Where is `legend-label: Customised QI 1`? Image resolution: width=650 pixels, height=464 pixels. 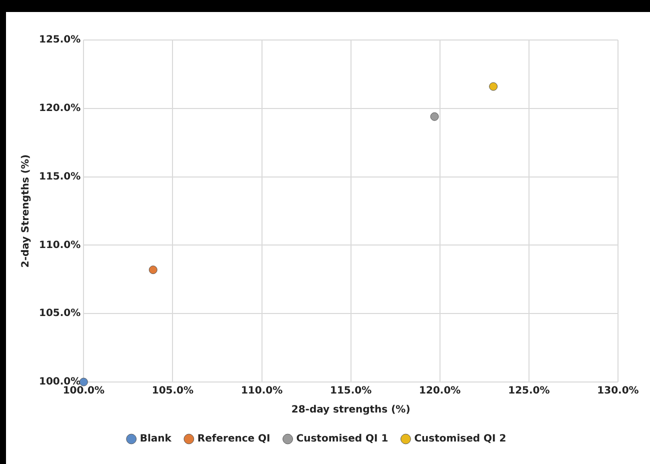
legend-label: Customised QI 1 is located at coordinates (342, 439).